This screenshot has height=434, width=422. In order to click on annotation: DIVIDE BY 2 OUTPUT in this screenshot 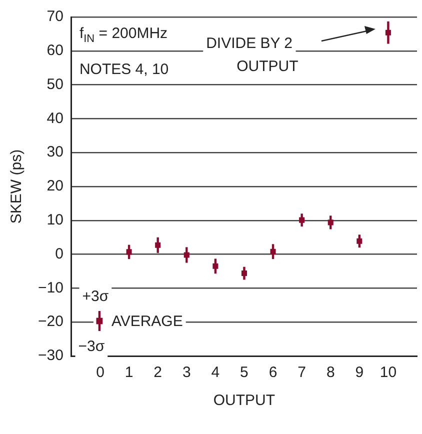, I will do `click(252, 55)`.